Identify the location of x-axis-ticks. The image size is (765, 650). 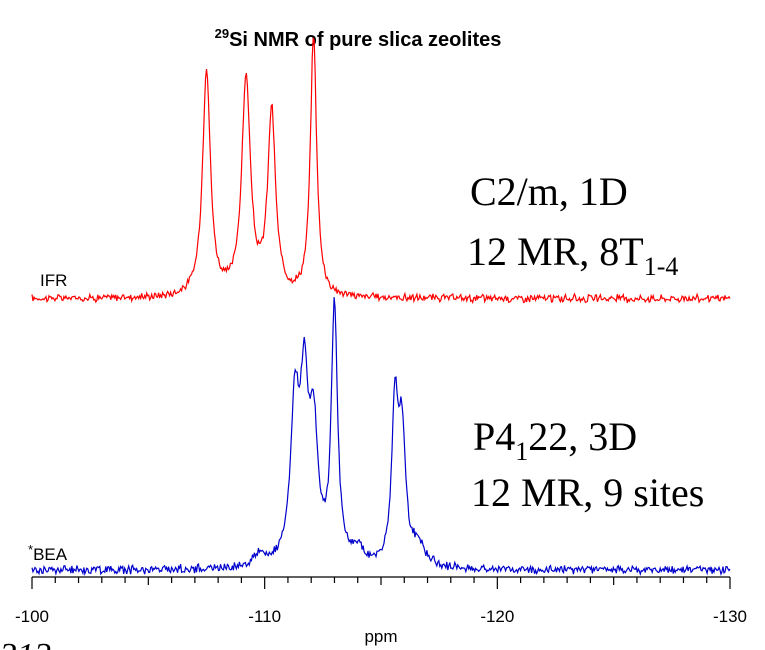
(381, 583).